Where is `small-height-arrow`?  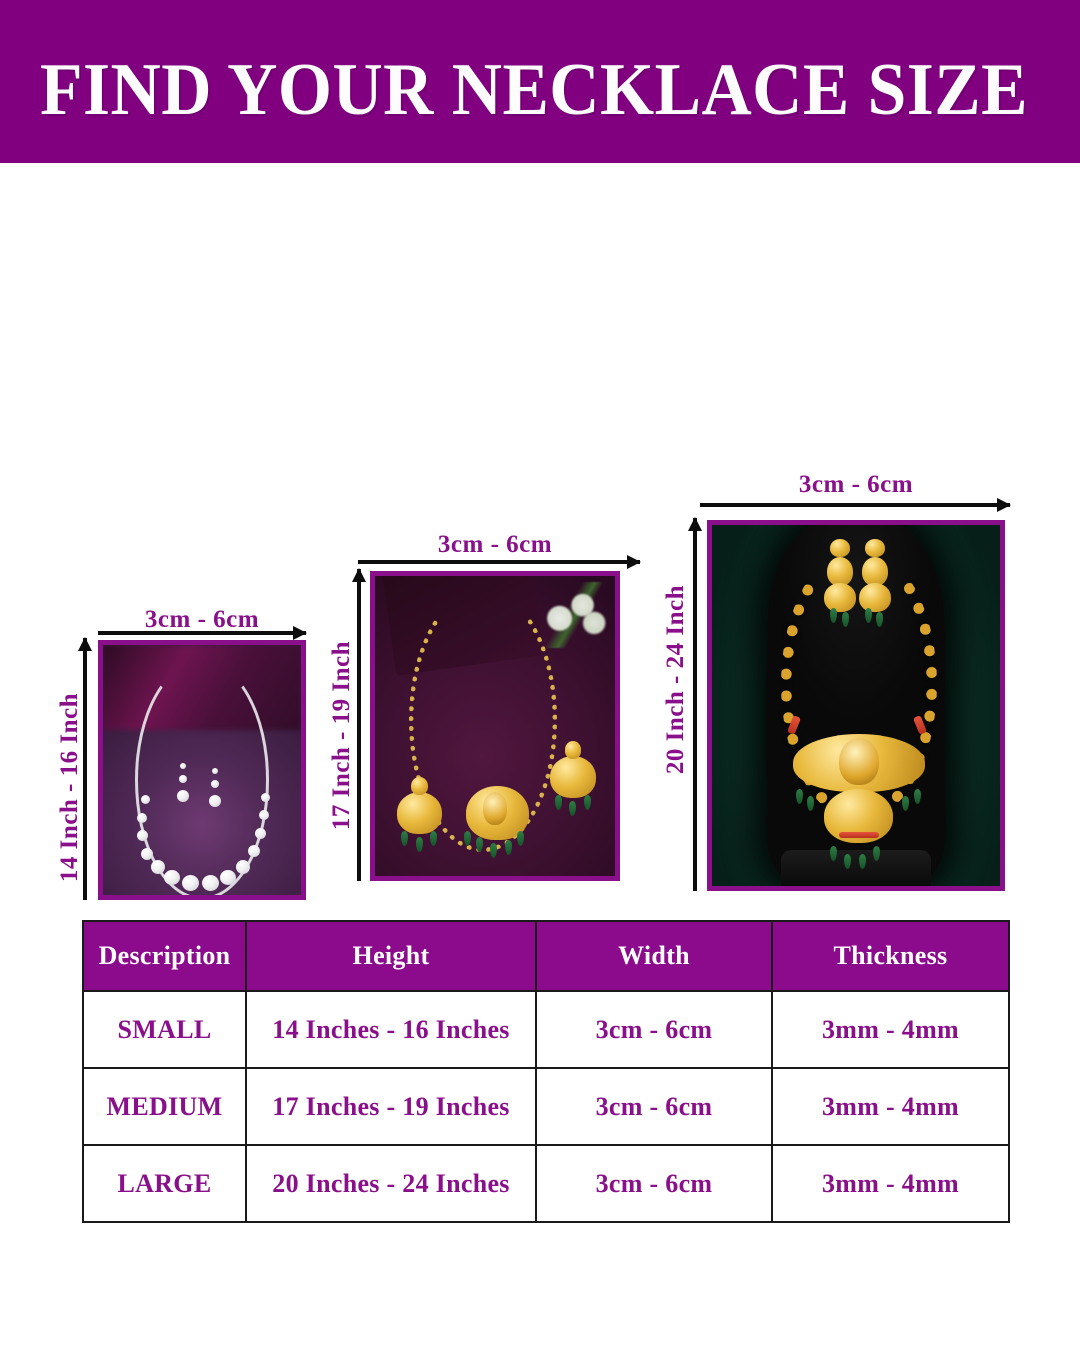 small-height-arrow is located at coordinates (85, 768).